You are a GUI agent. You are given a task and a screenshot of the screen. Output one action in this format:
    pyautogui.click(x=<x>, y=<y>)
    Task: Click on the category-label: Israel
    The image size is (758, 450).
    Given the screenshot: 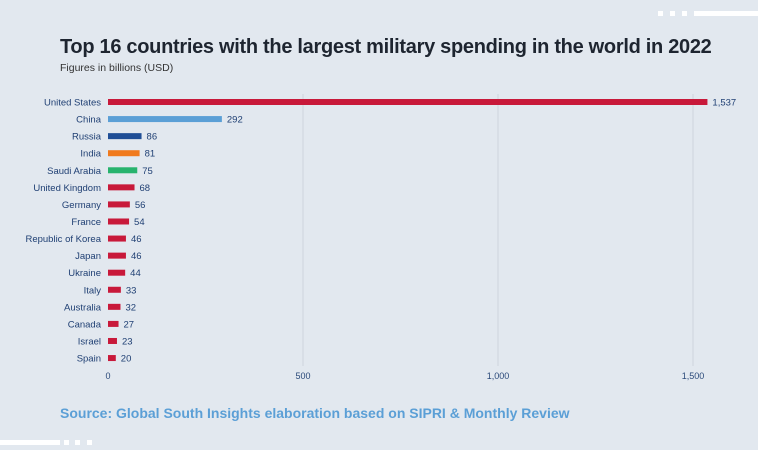 What is the action you would take?
    pyautogui.click(x=89, y=341)
    